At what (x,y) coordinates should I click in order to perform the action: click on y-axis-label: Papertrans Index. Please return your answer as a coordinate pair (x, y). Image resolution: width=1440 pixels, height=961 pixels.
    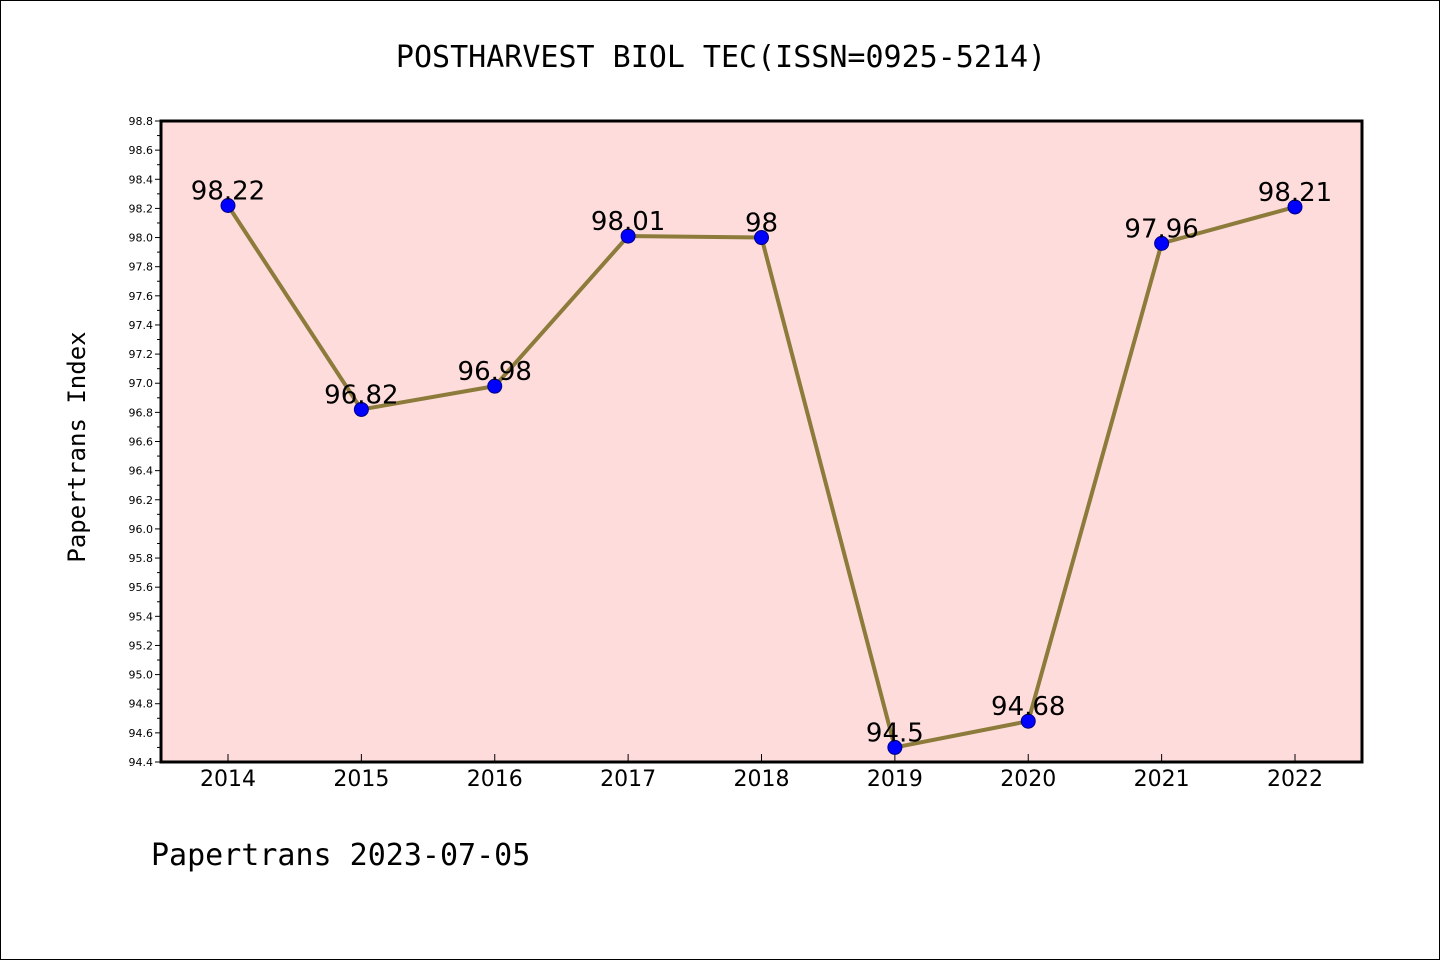
    Looking at the image, I should click on (77, 446).